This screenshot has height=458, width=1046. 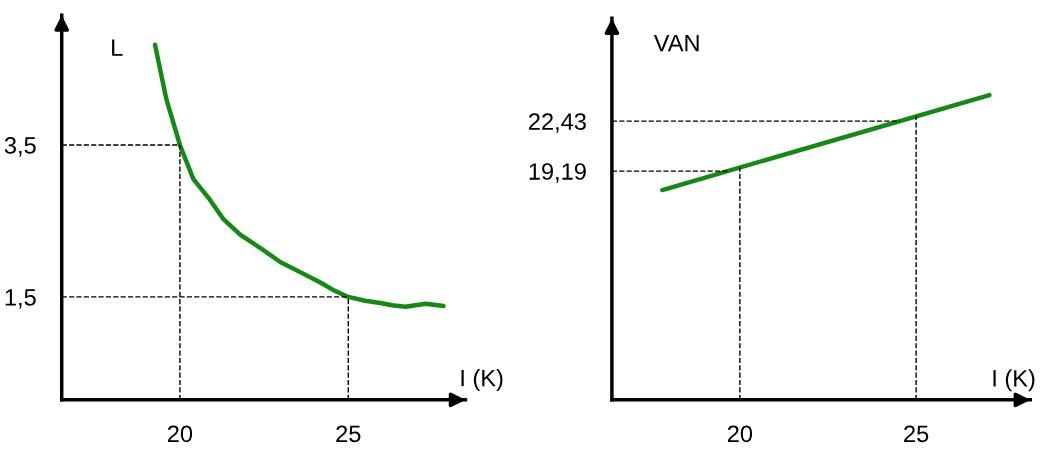 I want to click on y-tick-label: 1,5, so click(x=20, y=299).